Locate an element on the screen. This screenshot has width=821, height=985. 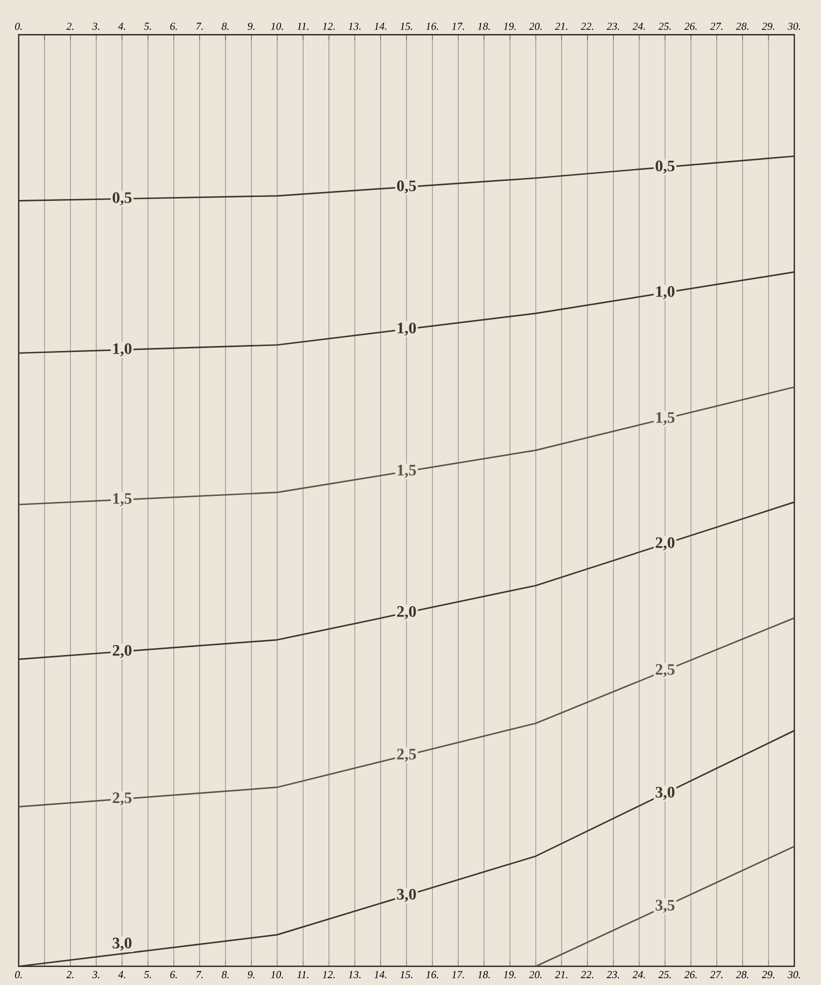
series-label: 2,5 is located at coordinates (406, 755).